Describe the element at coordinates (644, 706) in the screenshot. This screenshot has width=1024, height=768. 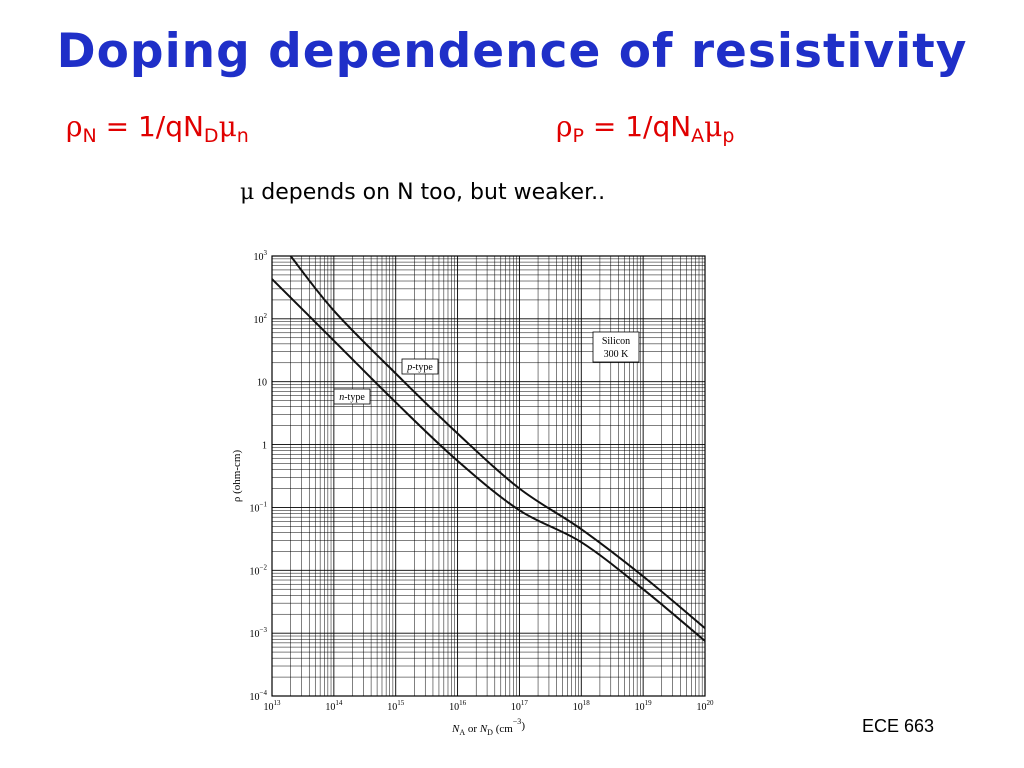
I see `x-tick-label: 1019` at that location.